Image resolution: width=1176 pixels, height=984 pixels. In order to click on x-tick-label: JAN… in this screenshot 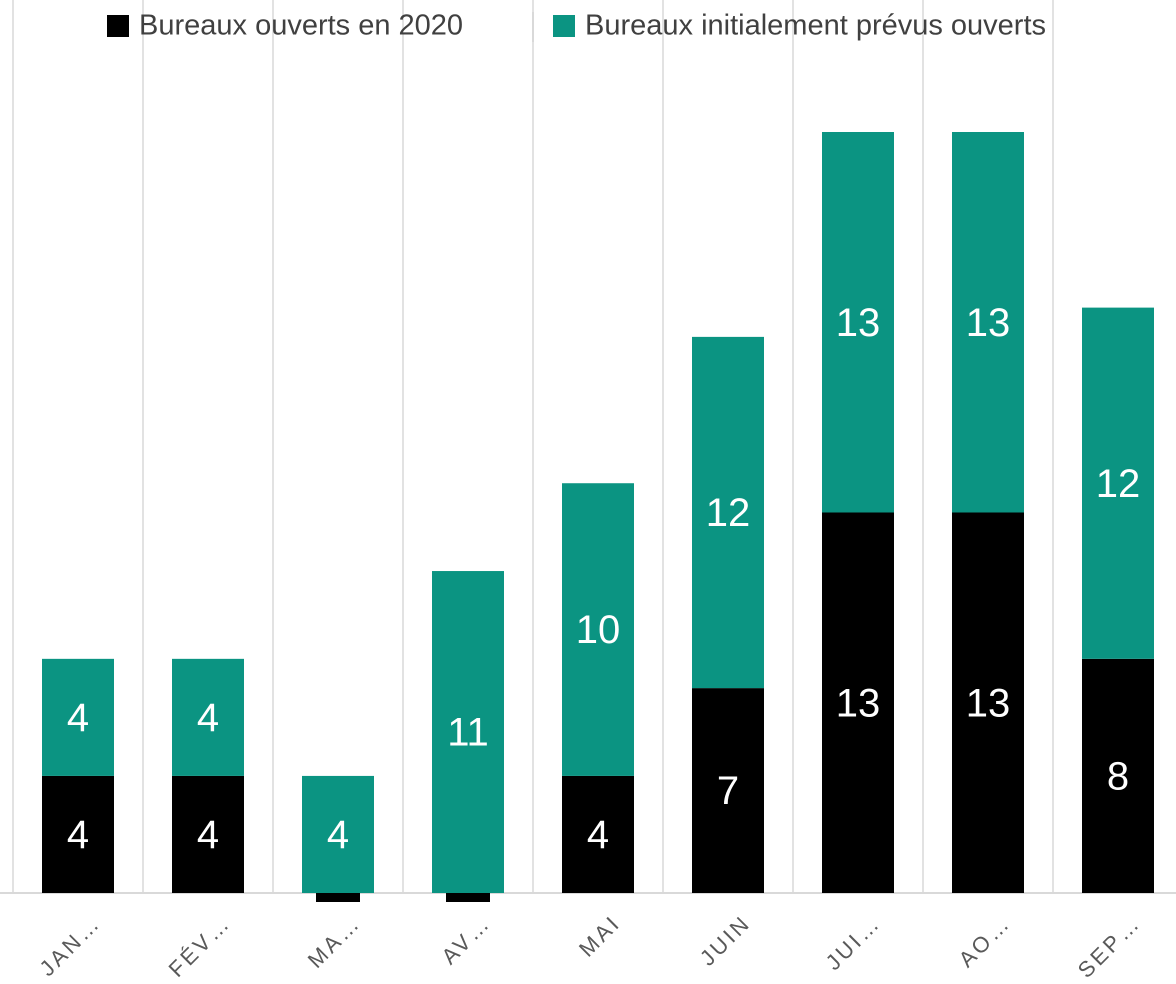, I will do `click(70, 945)`.